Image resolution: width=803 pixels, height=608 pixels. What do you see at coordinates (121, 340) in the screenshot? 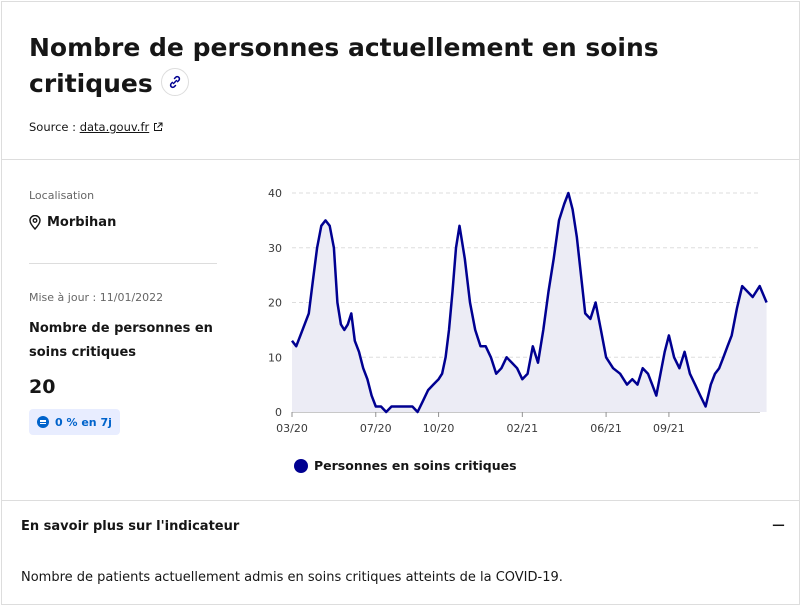
I see `kpi-title: Nombre de personnes en soins critiques` at bounding box center [121, 340].